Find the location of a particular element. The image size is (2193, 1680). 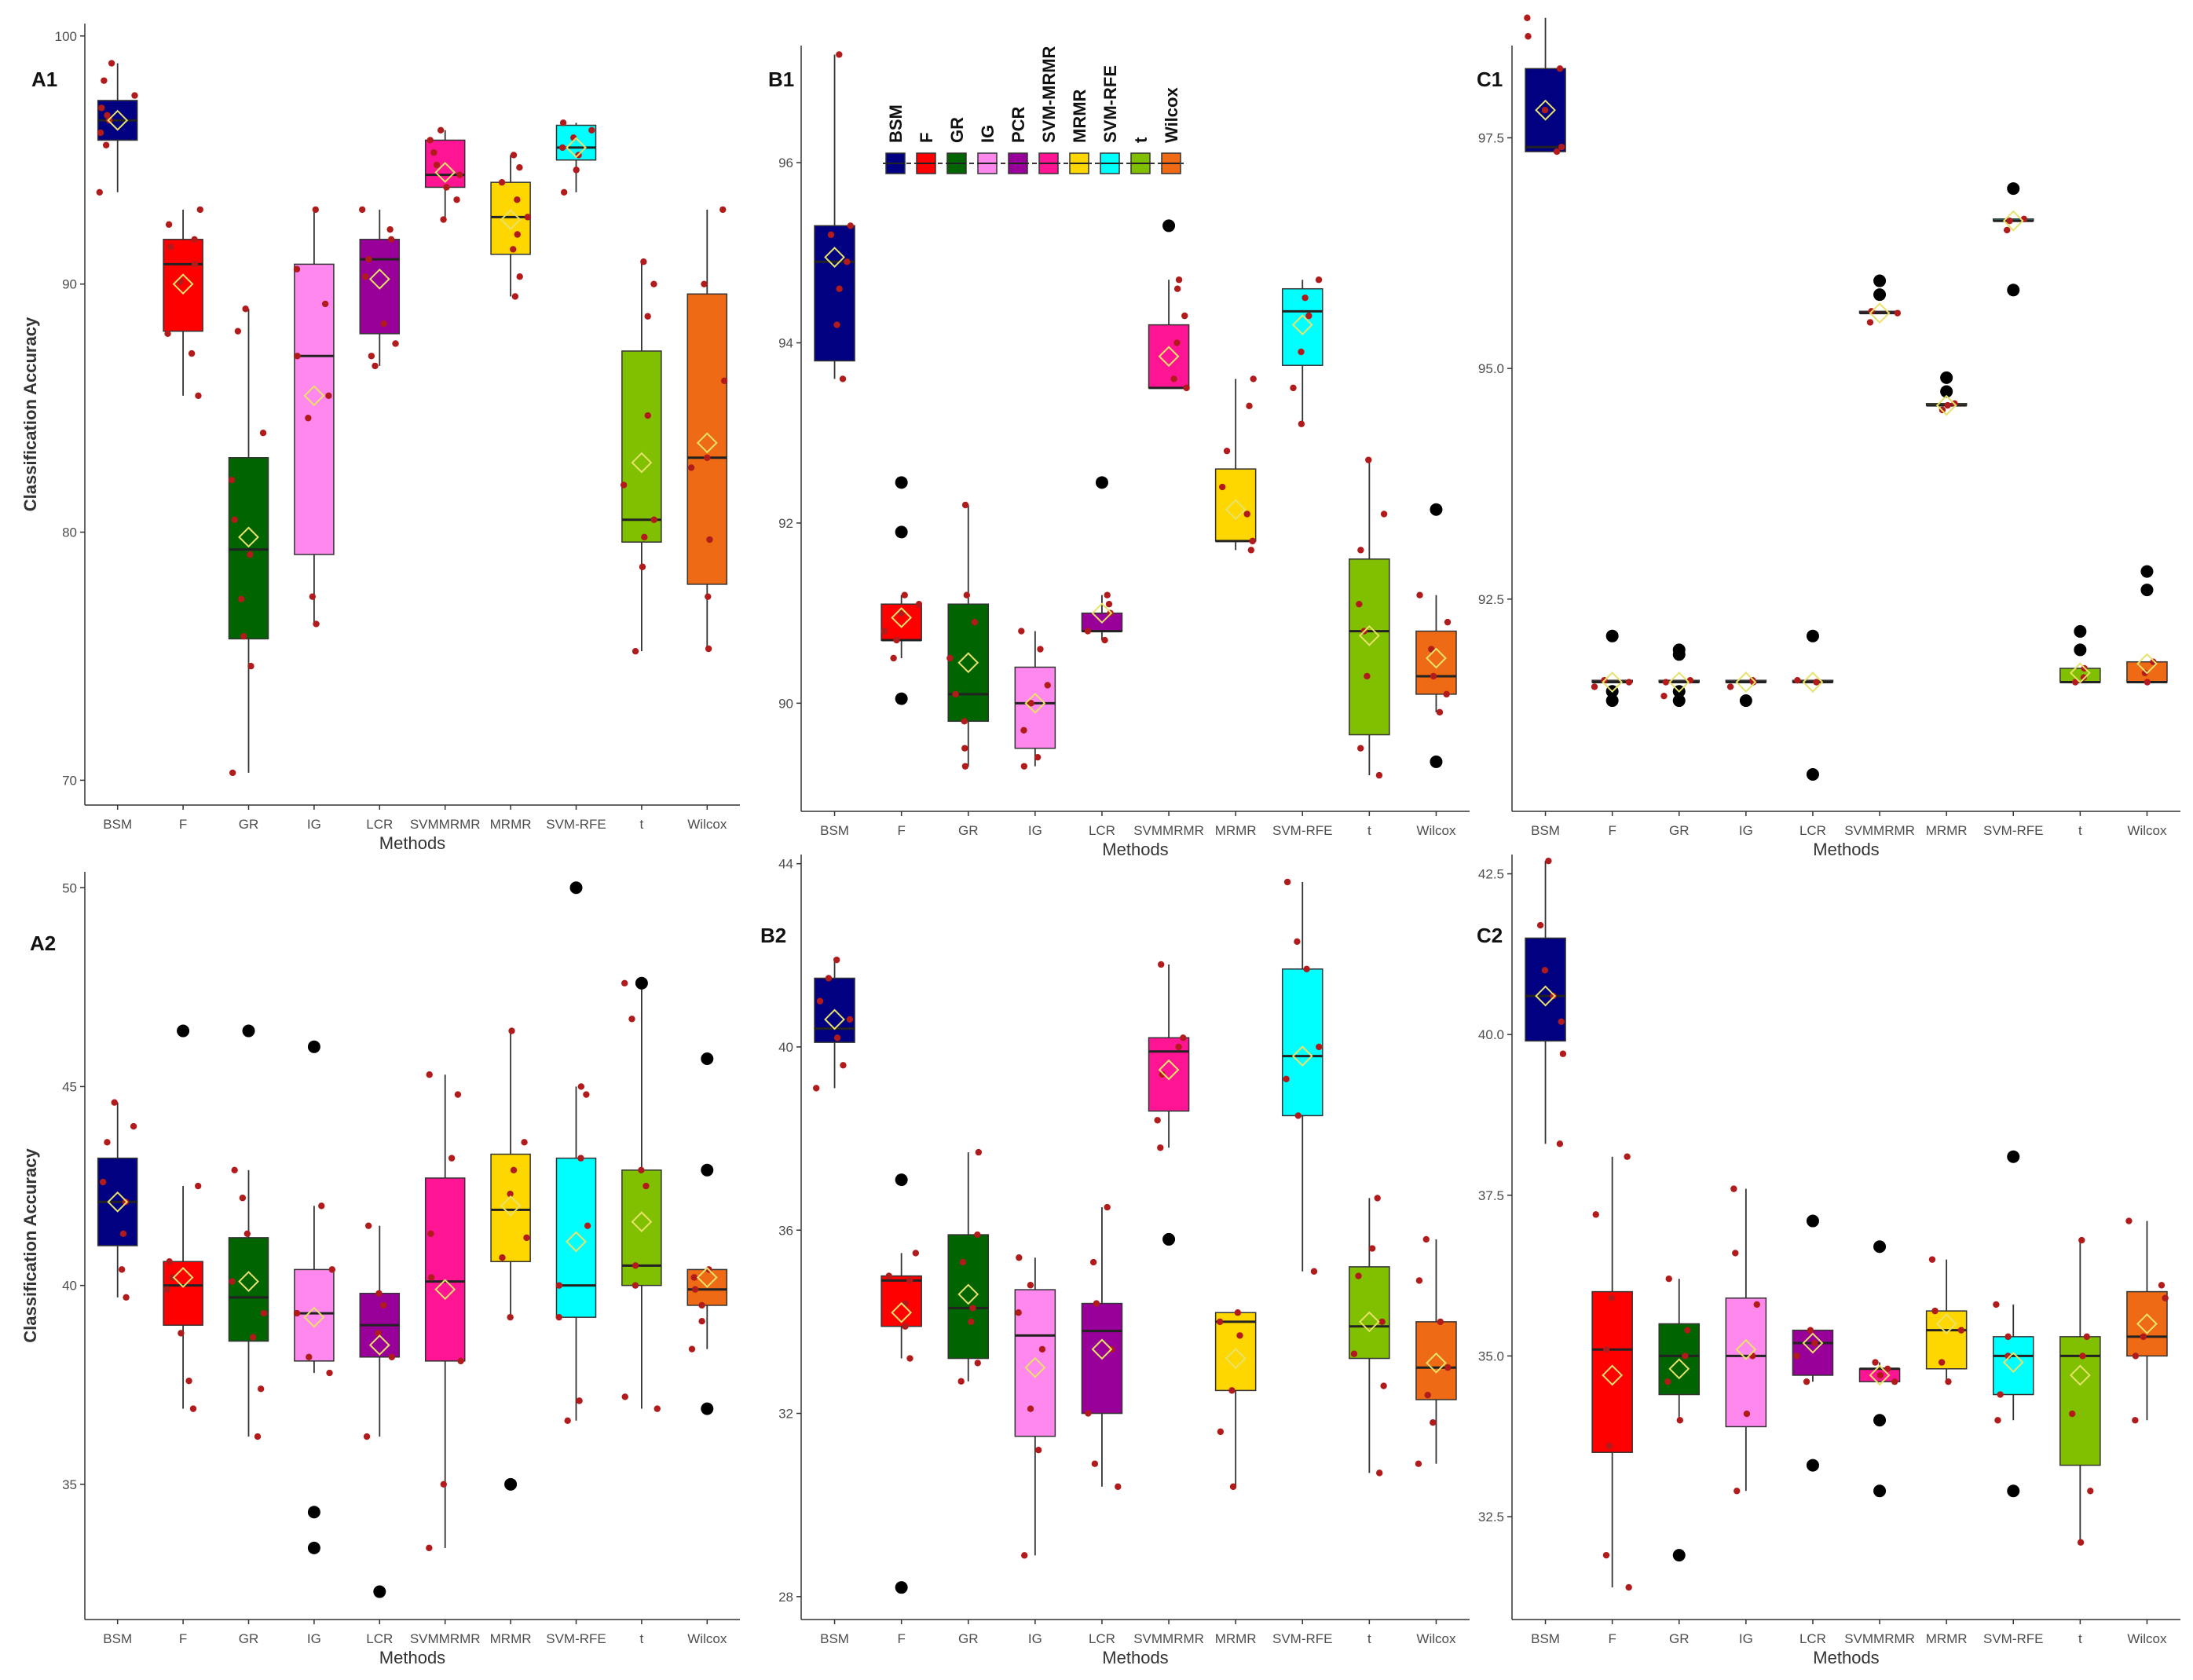

box-mrmr is located at coordinates (511, 1259).